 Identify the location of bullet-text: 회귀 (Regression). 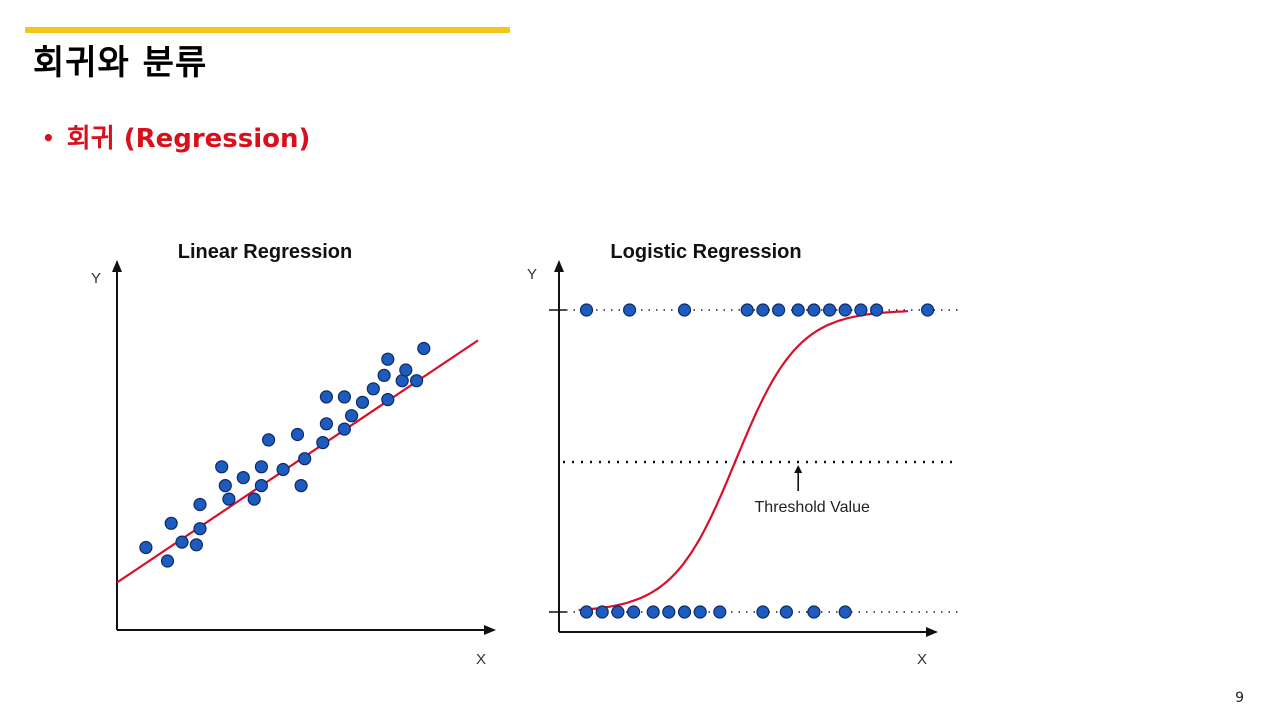
(188, 139).